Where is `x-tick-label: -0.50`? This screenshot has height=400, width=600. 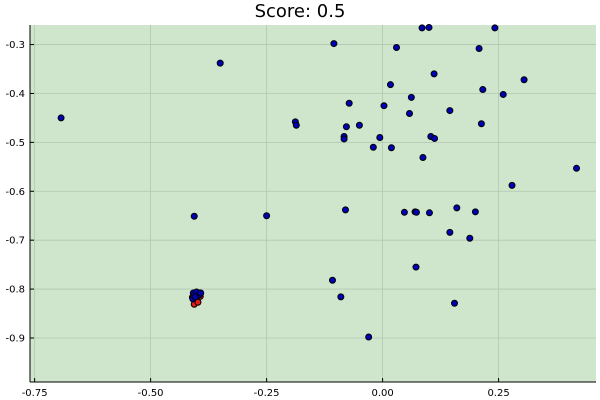 x-tick-label: -0.50 is located at coordinates (151, 393).